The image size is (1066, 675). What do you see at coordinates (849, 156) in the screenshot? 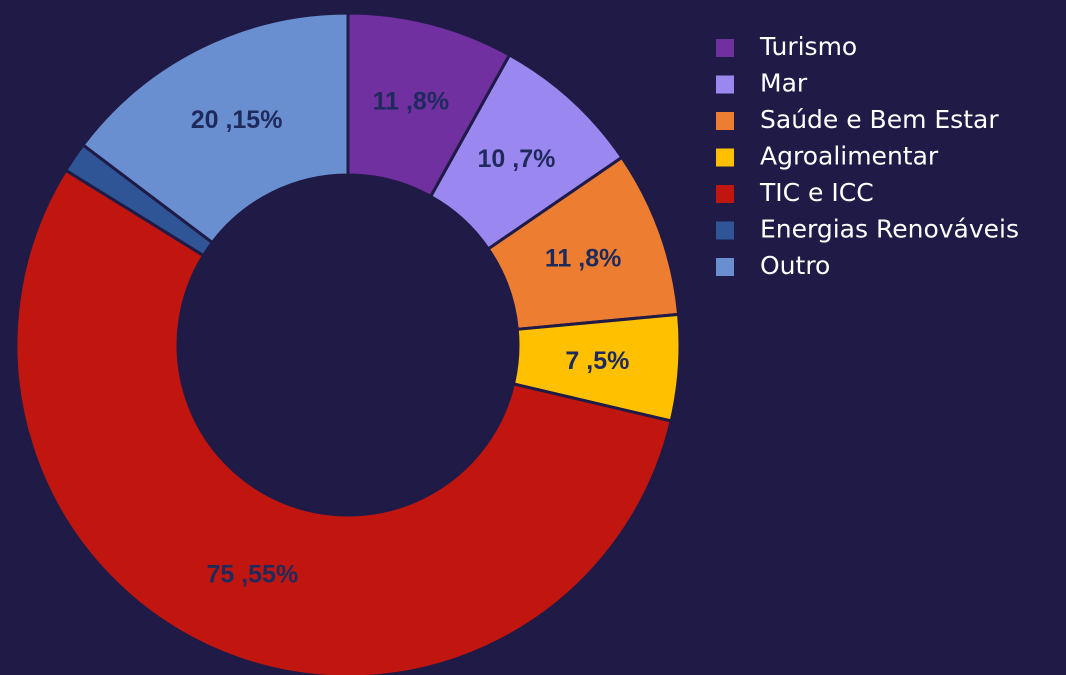
I see `legend-label: Agroalimentar` at bounding box center [849, 156].